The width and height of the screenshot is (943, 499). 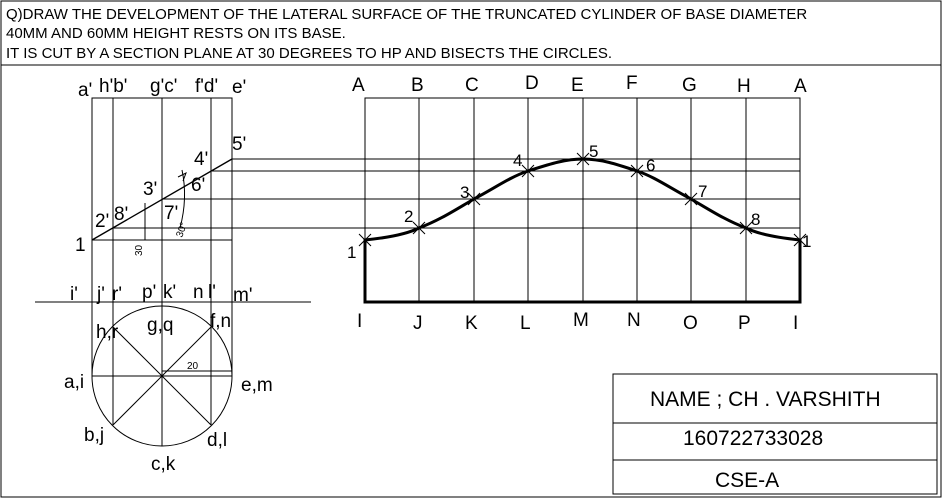 What do you see at coordinates (242, 295) in the screenshot?
I see `ref-label-m: m'` at bounding box center [242, 295].